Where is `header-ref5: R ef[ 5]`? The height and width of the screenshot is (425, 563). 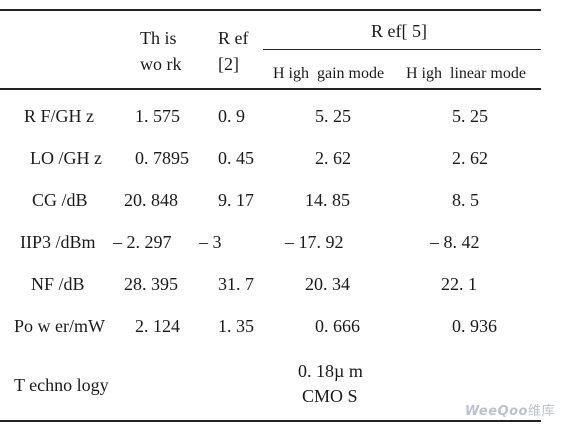
header-ref5: R ef[ 5] is located at coordinates (399, 31).